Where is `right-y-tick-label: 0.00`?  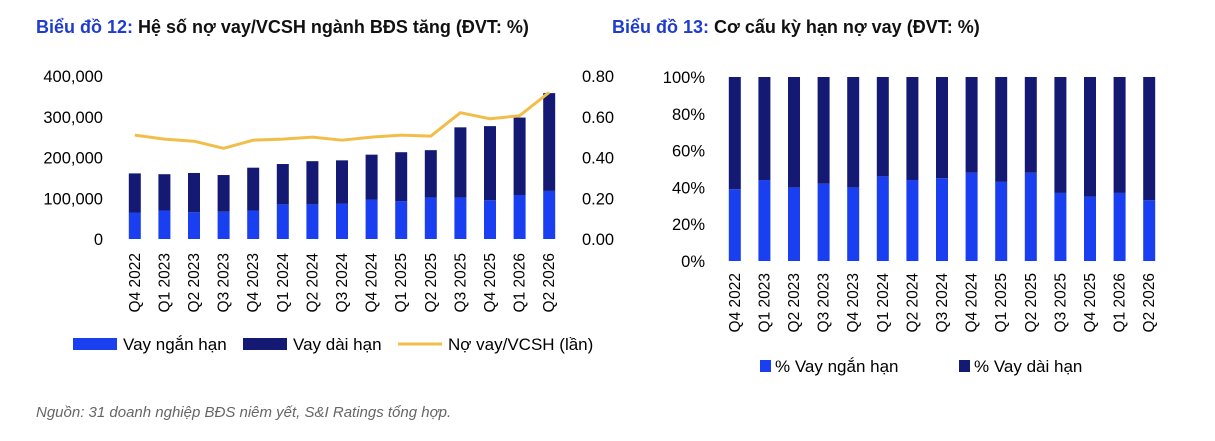 right-y-tick-label: 0.00 is located at coordinates (598, 240).